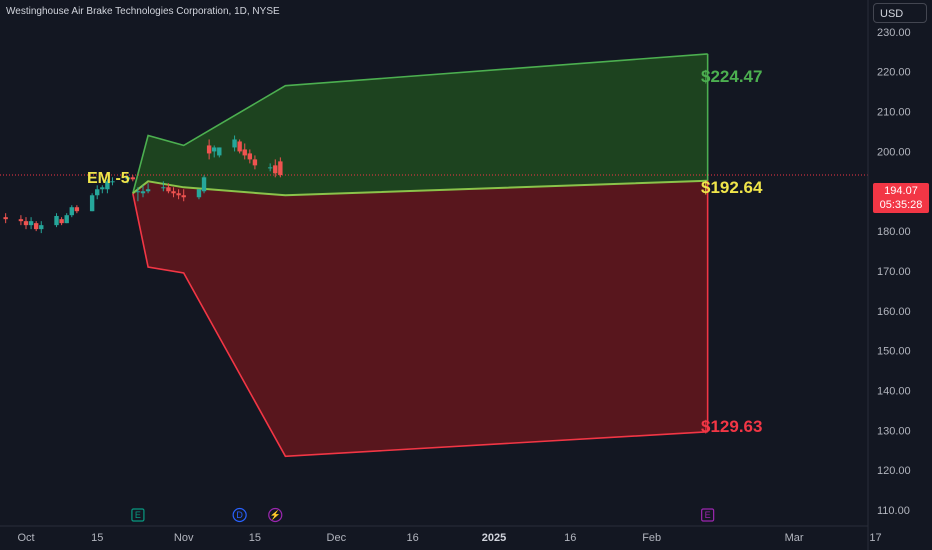 The height and width of the screenshot is (550, 932). What do you see at coordinates (894, 113) in the screenshot?
I see `price-tick-label: 210.00` at bounding box center [894, 113].